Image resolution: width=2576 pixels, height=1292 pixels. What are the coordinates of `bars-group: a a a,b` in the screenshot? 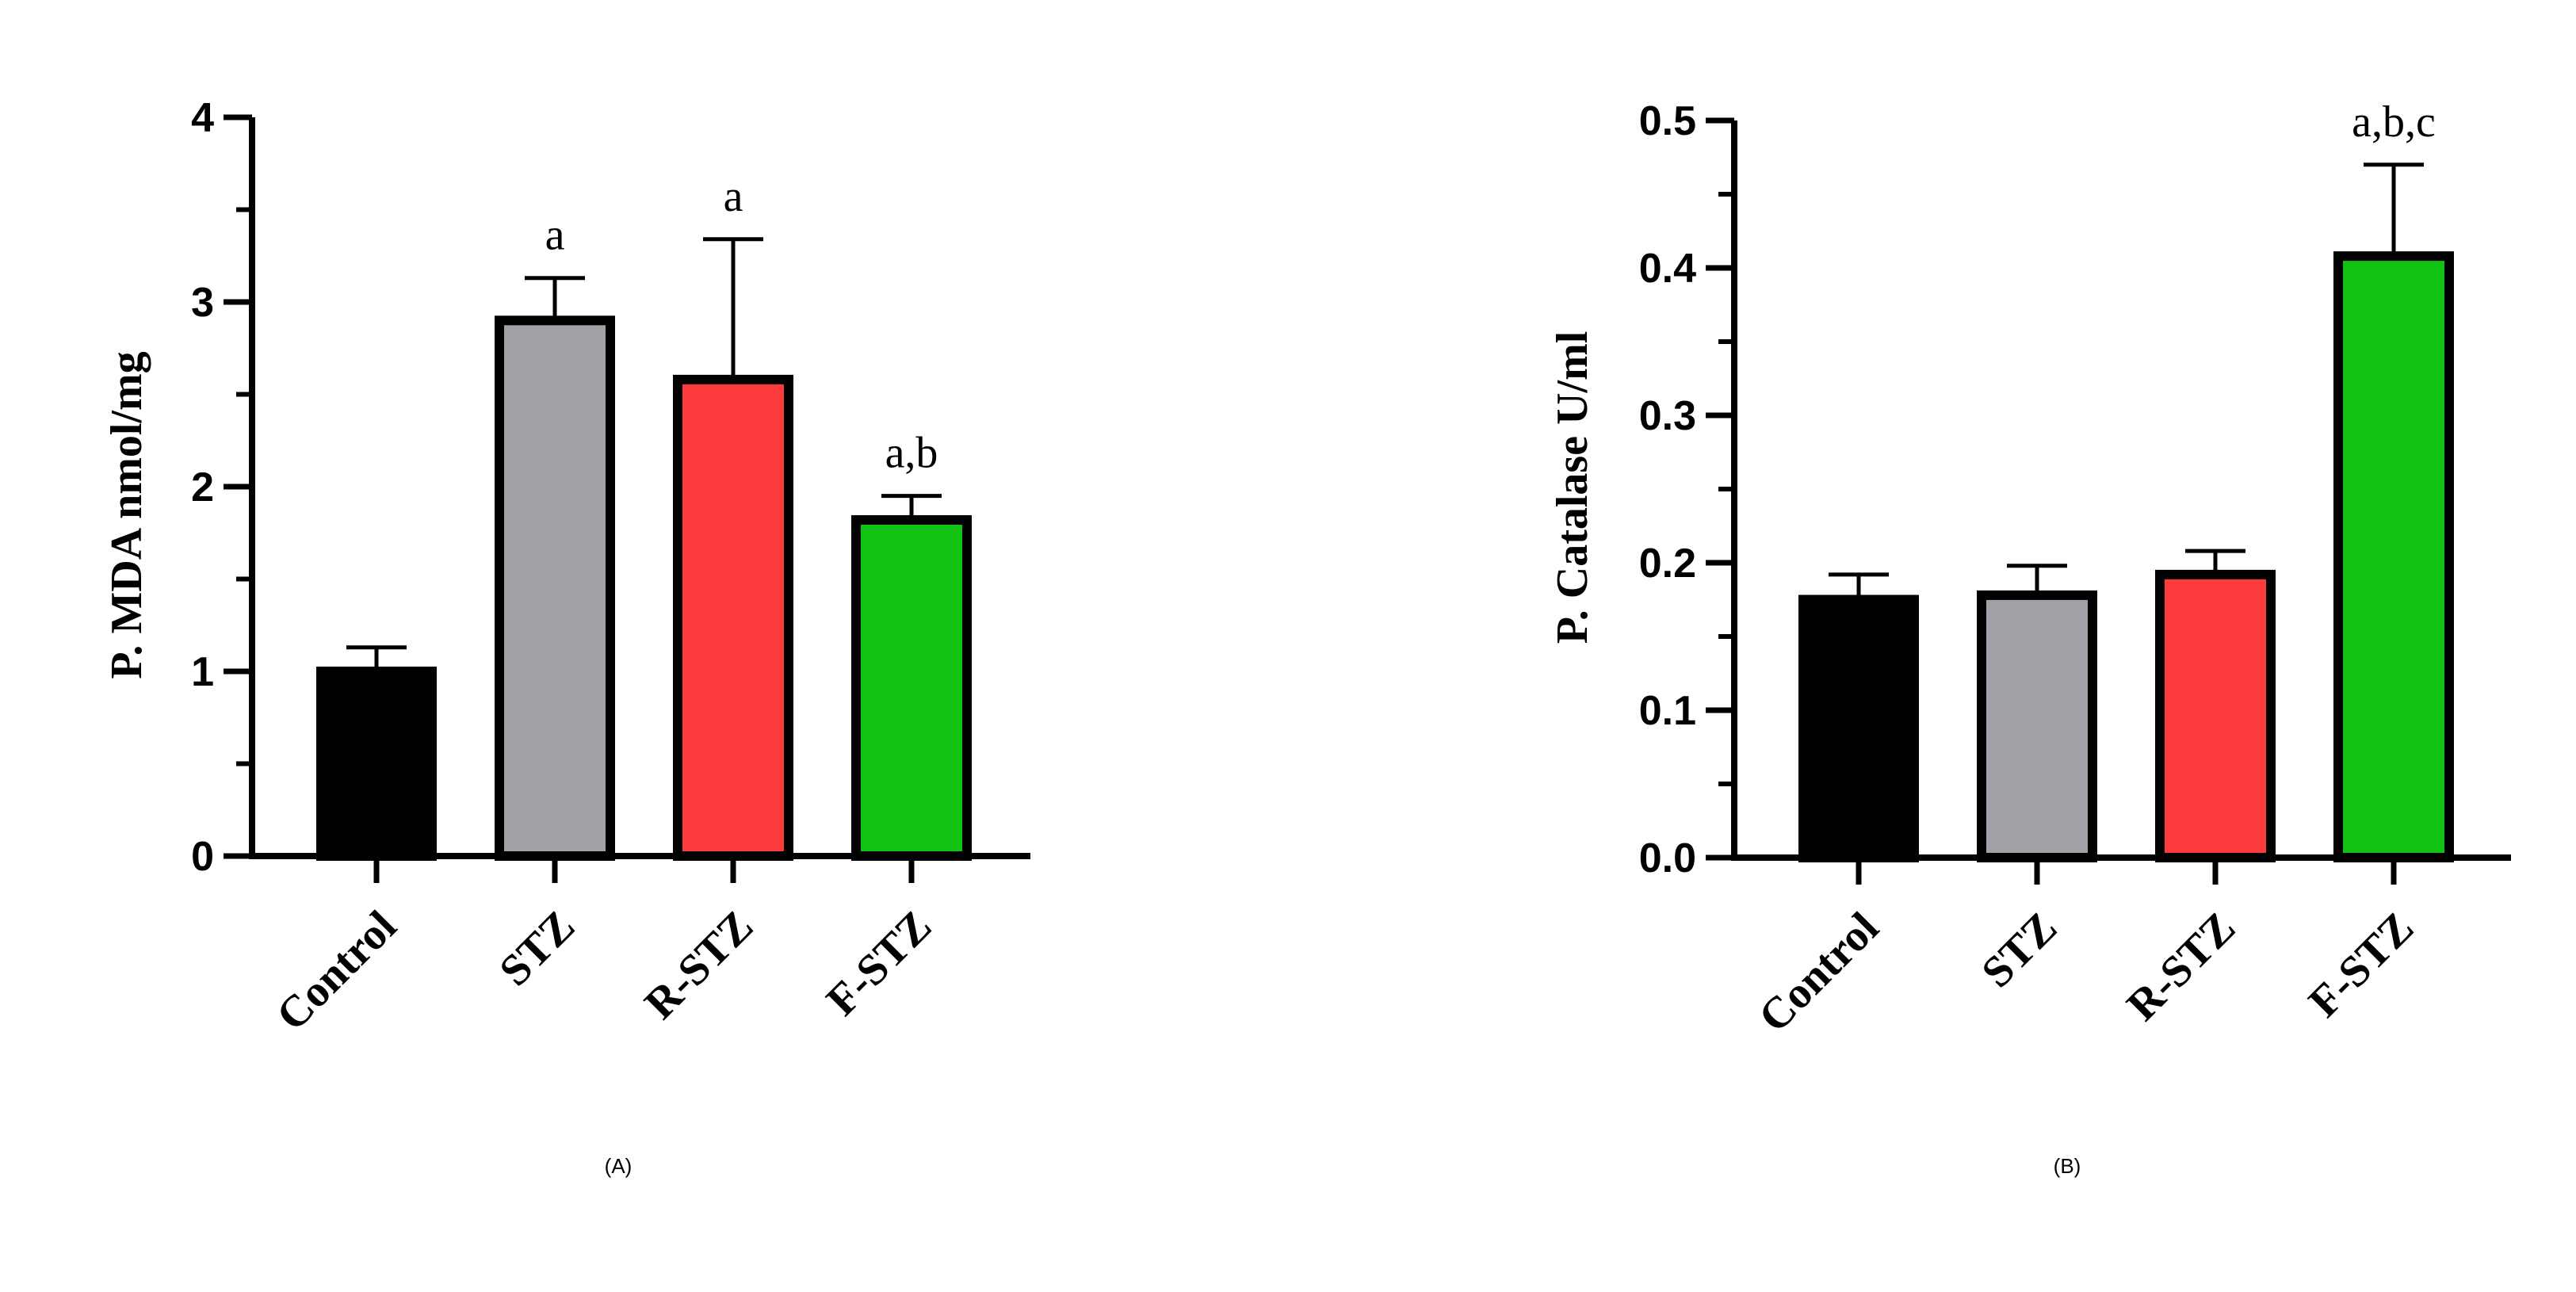 It's located at (644, 516).